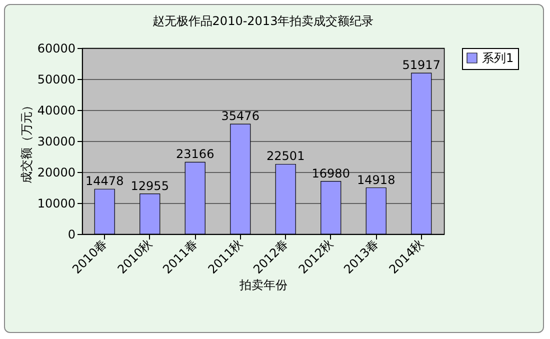  What do you see at coordinates (498, 58) in the screenshot?
I see `legend-label: 系列1` at bounding box center [498, 58].